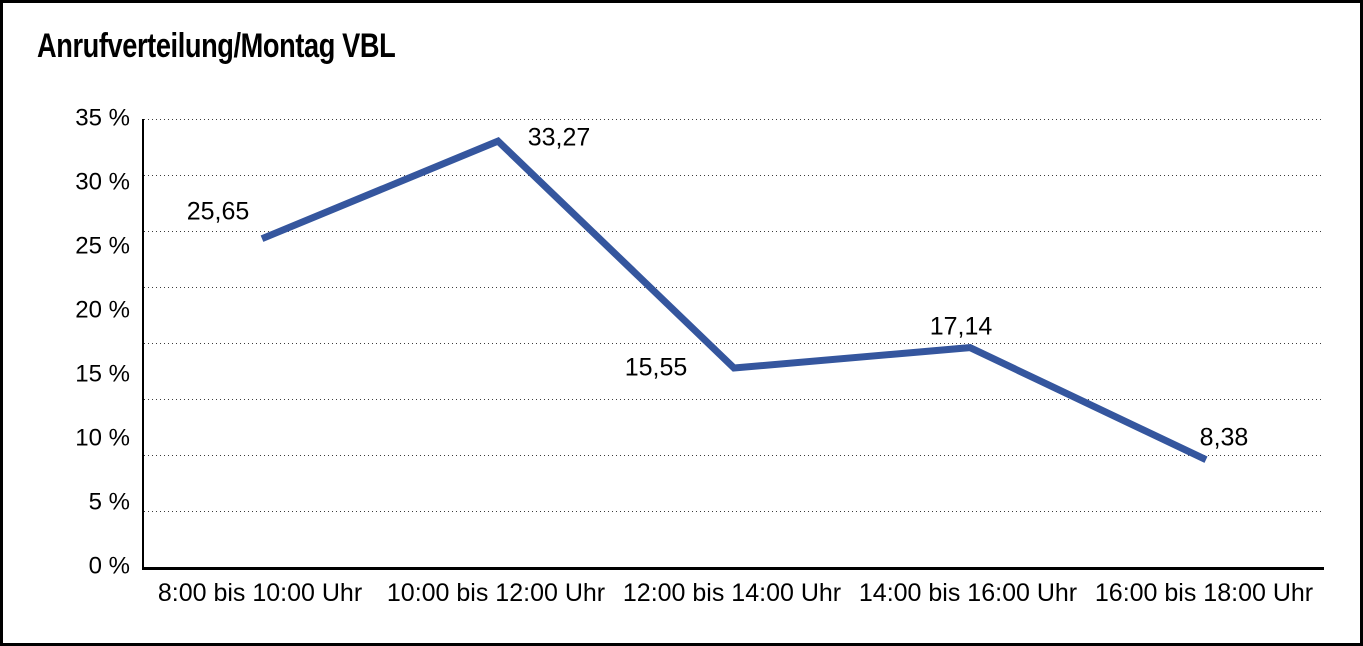 Image resolution: width=1363 pixels, height=646 pixels. Describe the element at coordinates (732, 593) in the screenshot. I see `x-axis-category-label: 12:00 bis 14:00 Uhr` at that location.